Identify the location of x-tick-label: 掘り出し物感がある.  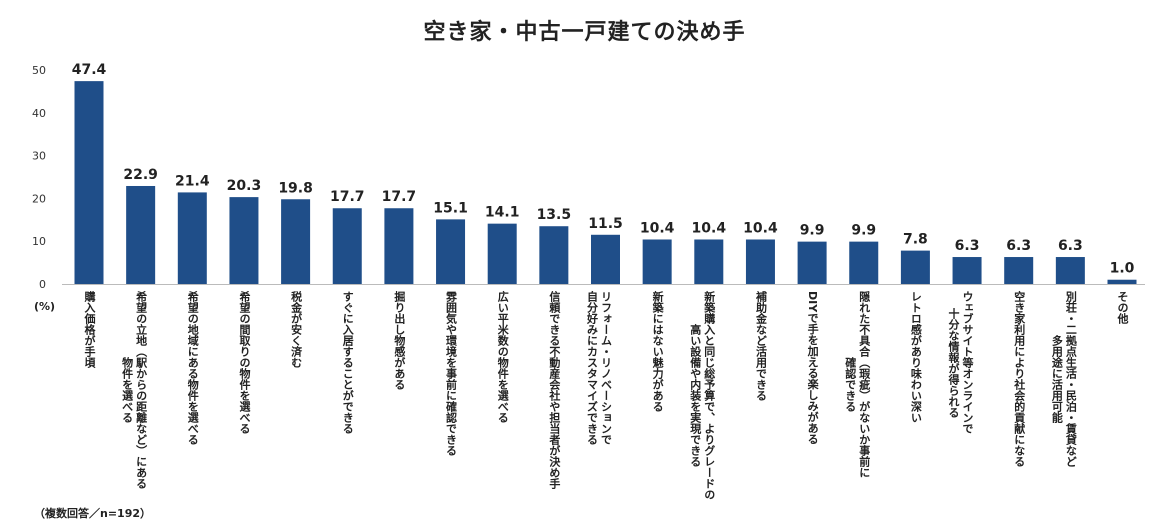
(399, 340).